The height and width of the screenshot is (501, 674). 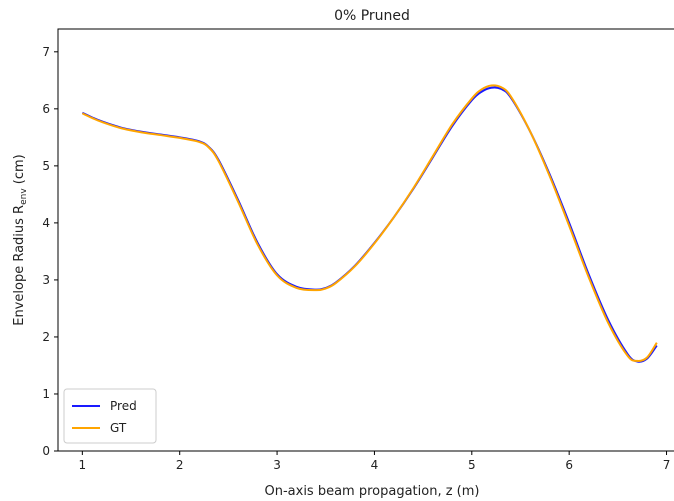 What do you see at coordinates (46, 337) in the screenshot?
I see `y-tick-label: 2` at bounding box center [46, 337].